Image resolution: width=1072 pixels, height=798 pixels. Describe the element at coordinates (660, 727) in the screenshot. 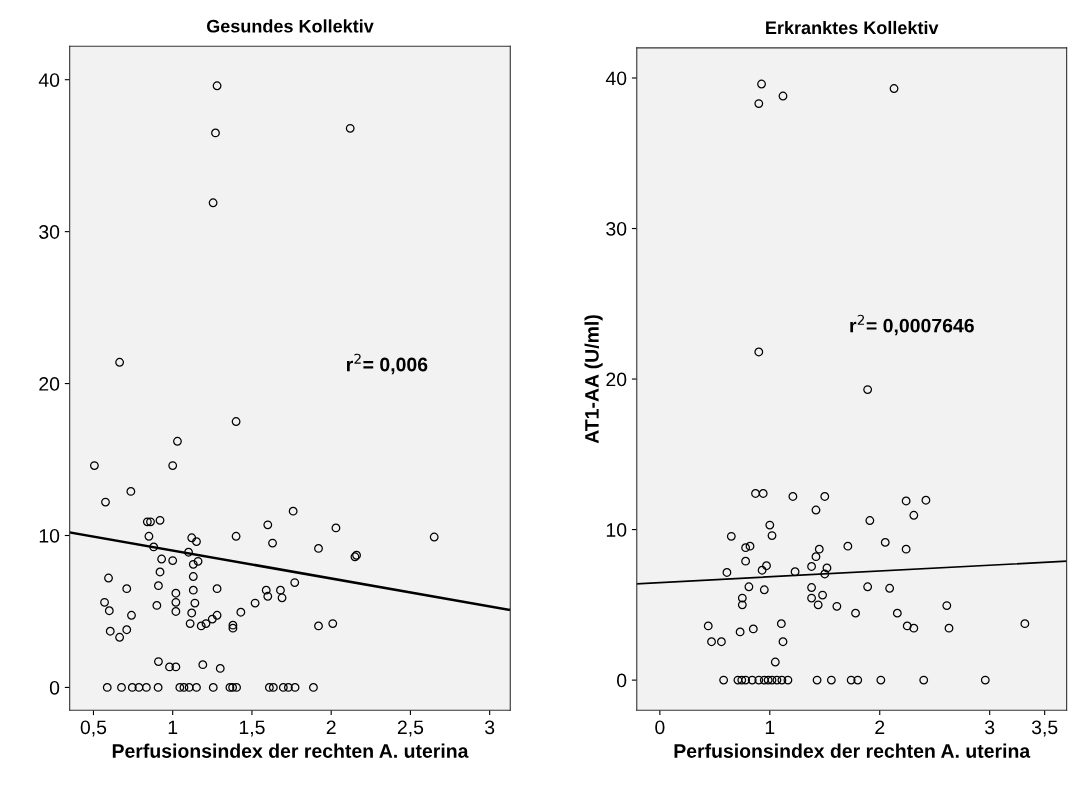

I see `x-tick-label: 0` at that location.